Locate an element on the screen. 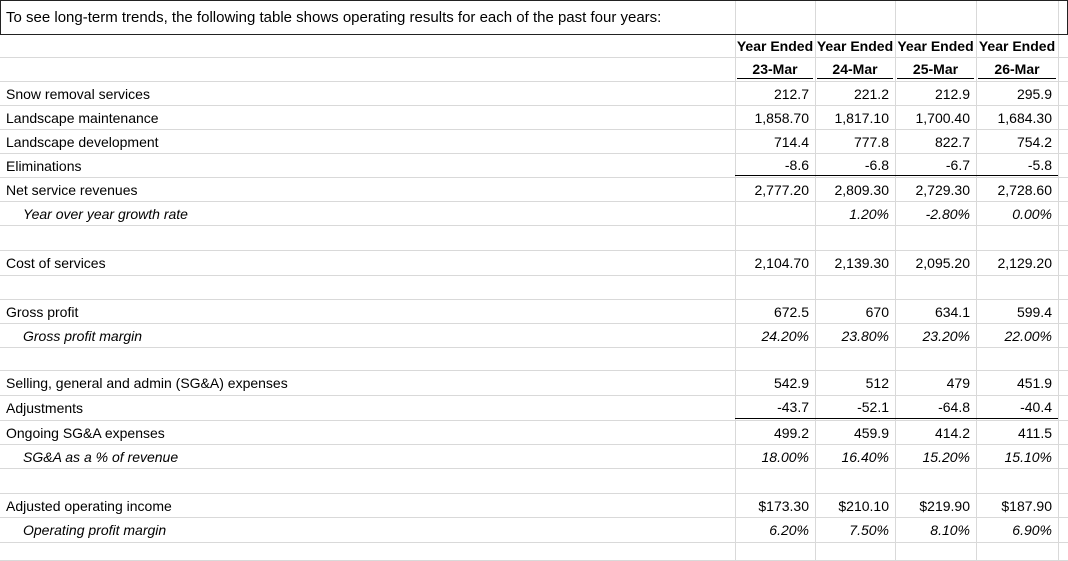 The image size is (1068, 561). value-cell: 1,684.30 is located at coordinates (1025, 117).